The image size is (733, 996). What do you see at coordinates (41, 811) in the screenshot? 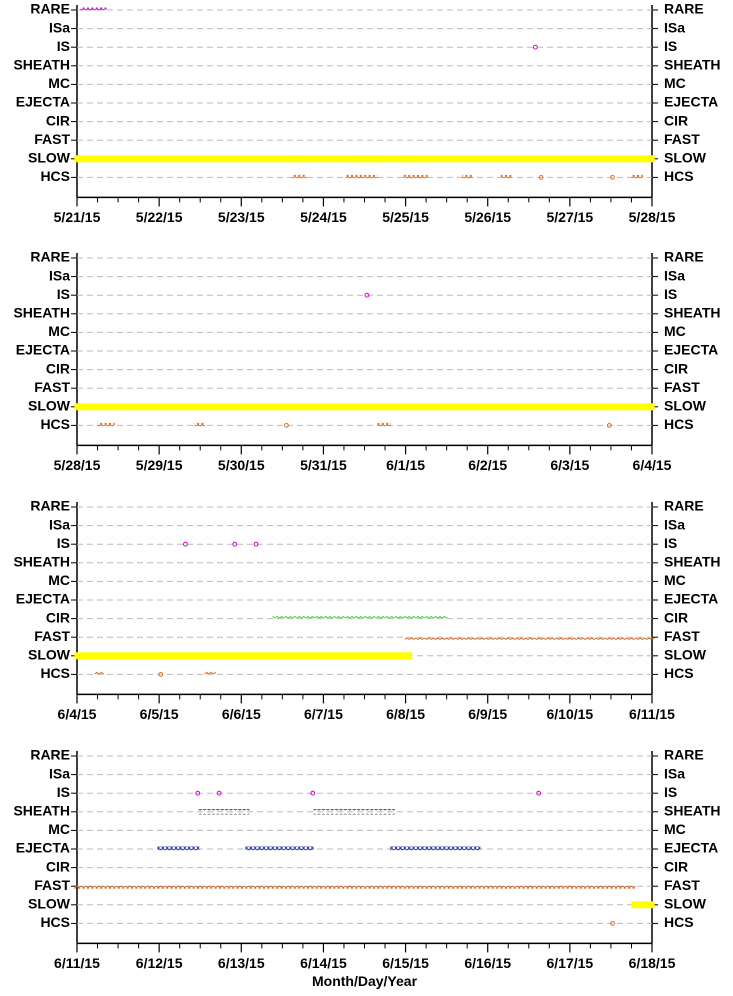
I see `y-tick-label: SHEATH` at bounding box center [41, 811].